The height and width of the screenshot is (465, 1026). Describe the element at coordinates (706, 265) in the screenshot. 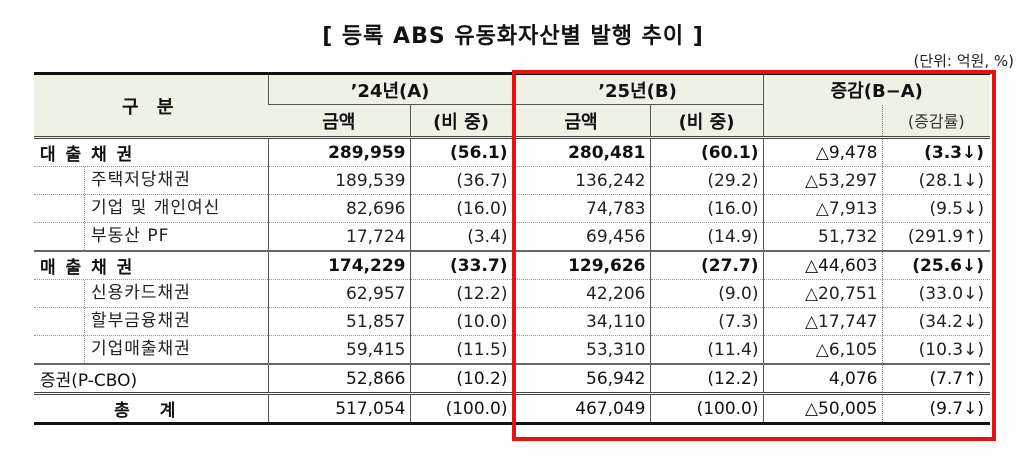

I see `b-share: (27.7)` at that location.